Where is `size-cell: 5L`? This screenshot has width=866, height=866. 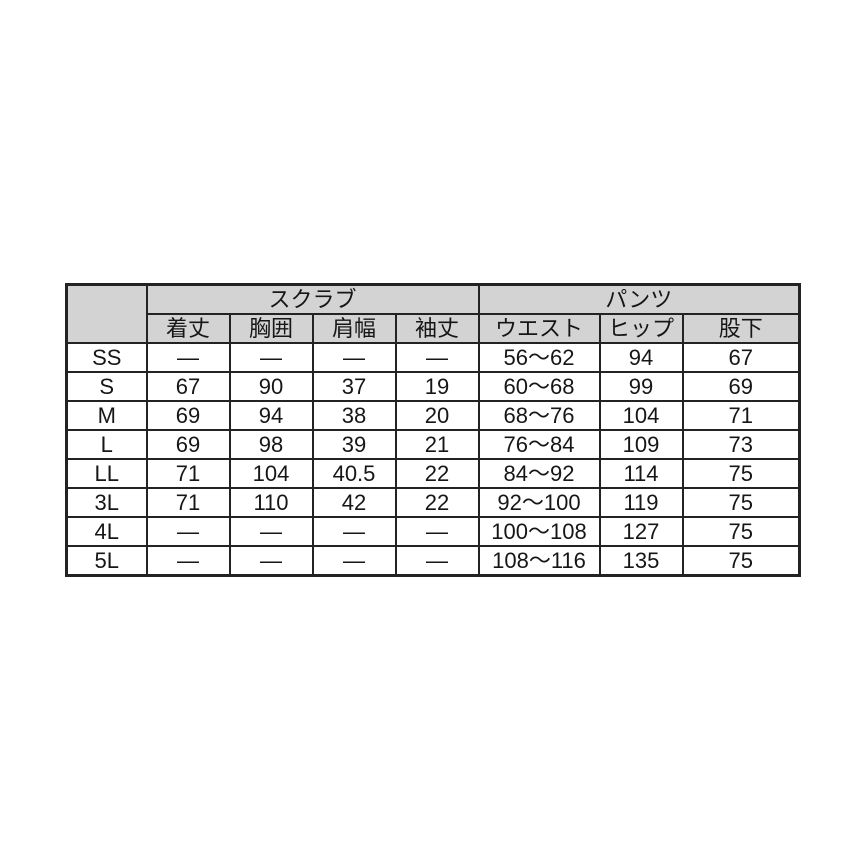 size-cell: 5L is located at coordinates (106, 561).